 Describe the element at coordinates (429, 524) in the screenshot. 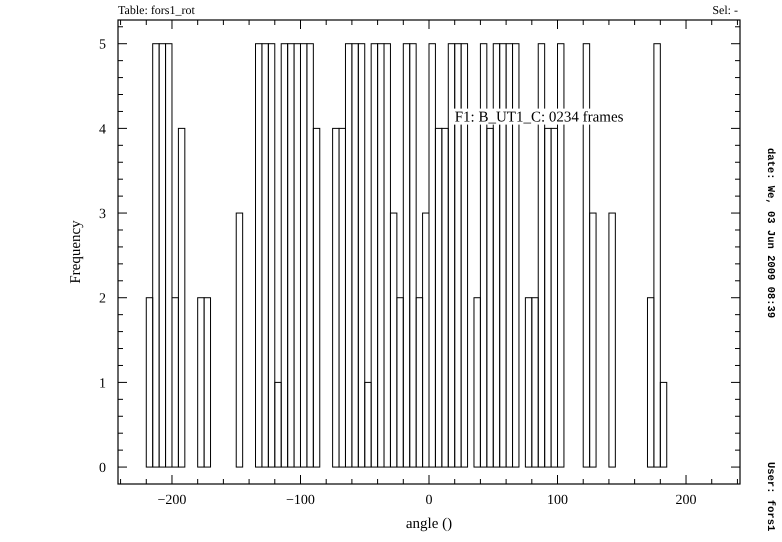

I see `x-axis-title: angle ()` at that location.